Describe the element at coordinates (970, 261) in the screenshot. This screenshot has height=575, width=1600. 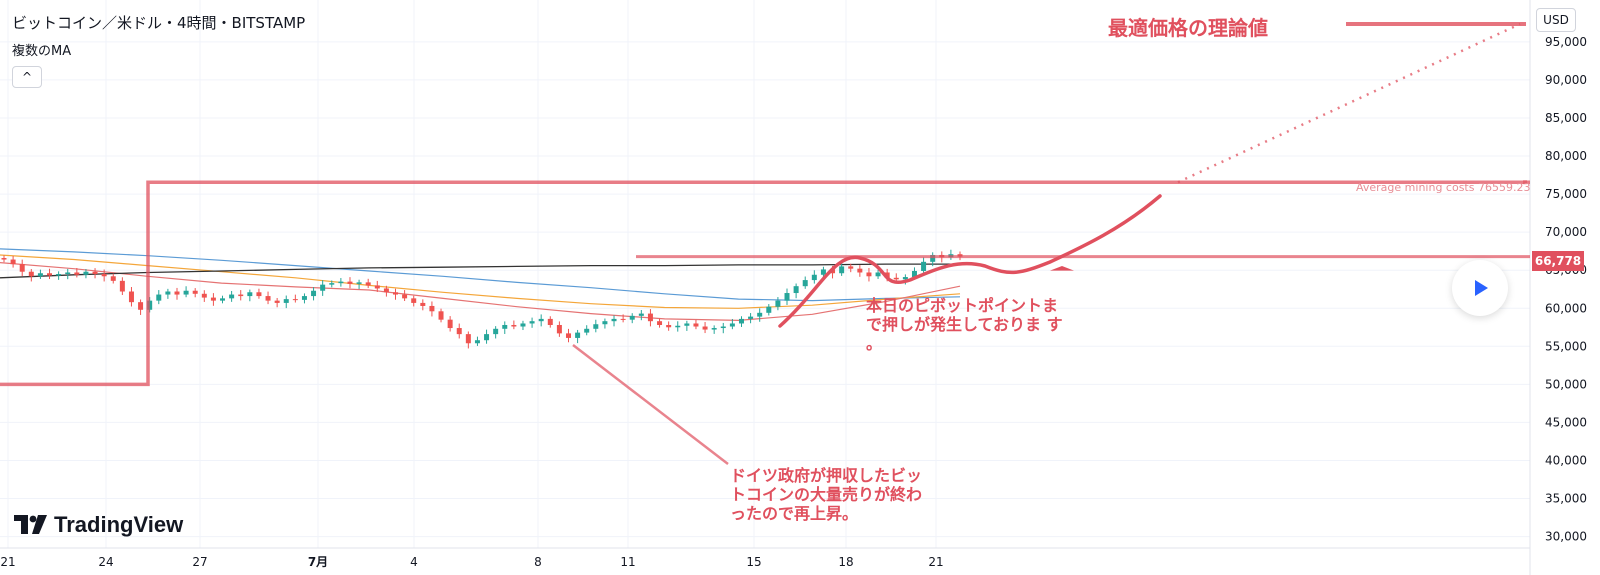
I see `forecast-curve` at that location.